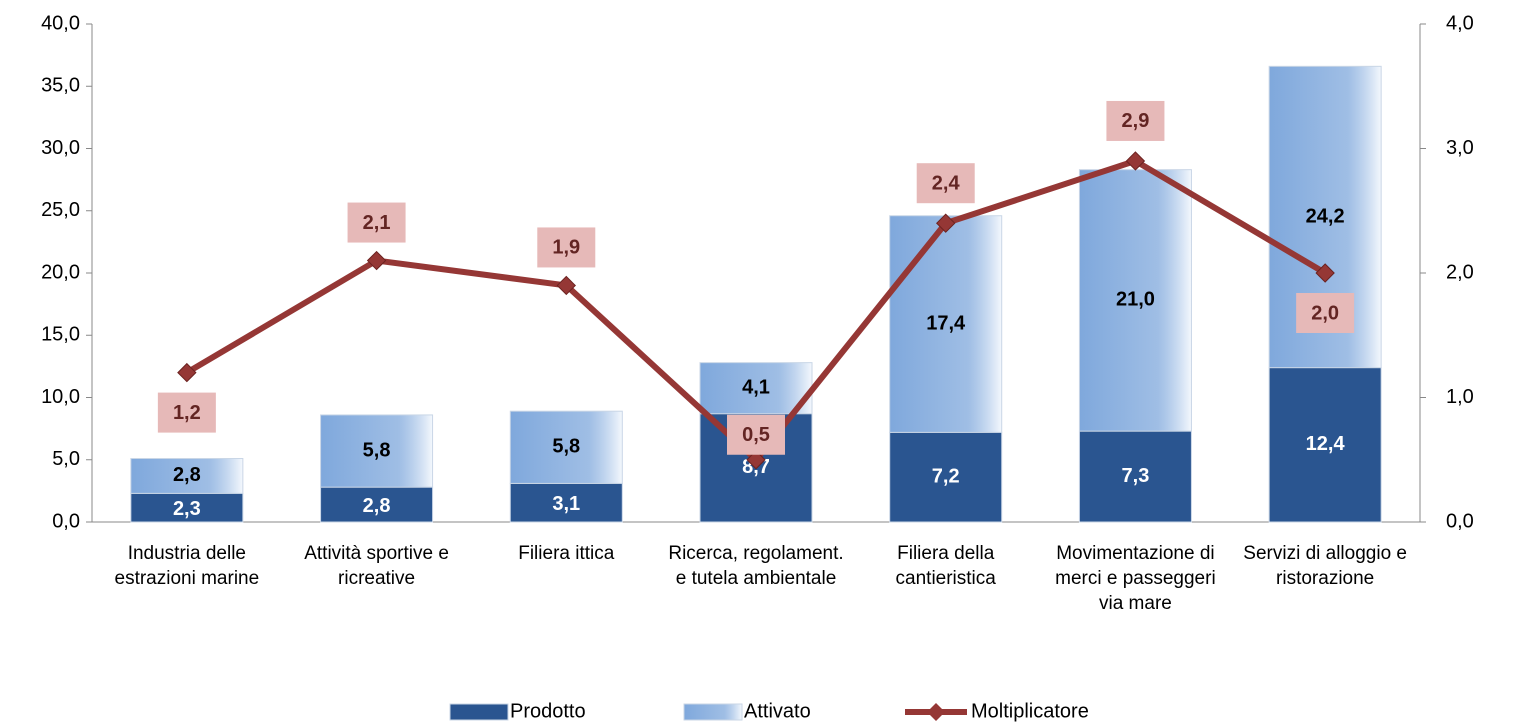 The height and width of the screenshot is (724, 1513). I want to click on y-tick-label: 30,0, so click(60, 148).